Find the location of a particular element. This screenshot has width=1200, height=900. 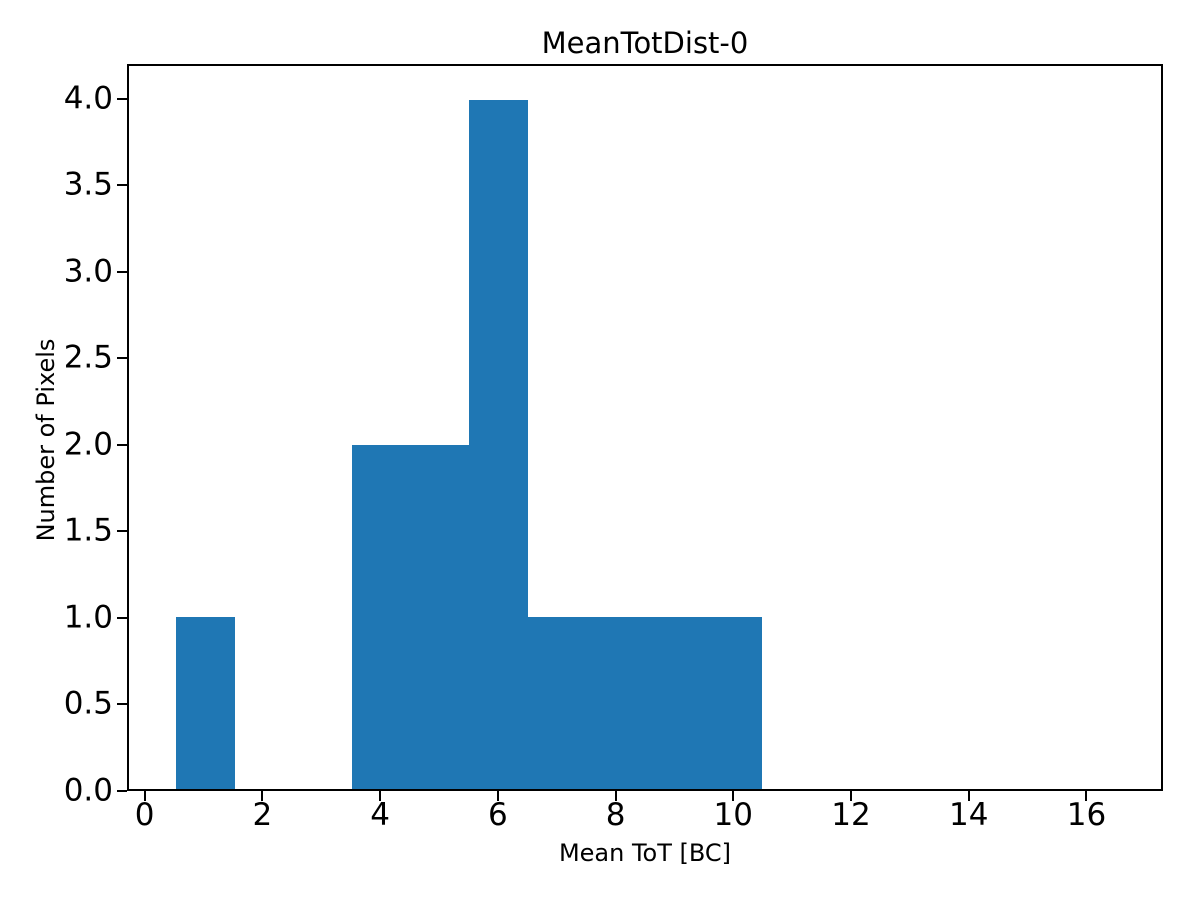

y-tick-label: 1.5 is located at coordinates (88, 530).